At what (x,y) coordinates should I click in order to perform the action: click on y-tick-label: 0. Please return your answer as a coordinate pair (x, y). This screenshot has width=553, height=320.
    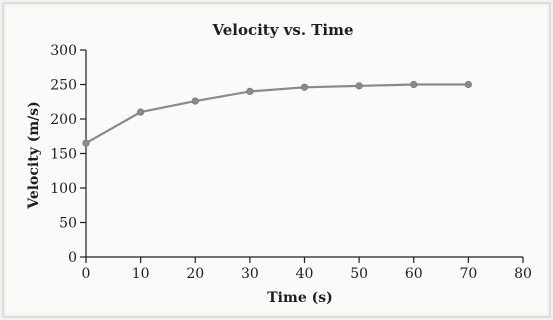
    Looking at the image, I should click on (72, 258).